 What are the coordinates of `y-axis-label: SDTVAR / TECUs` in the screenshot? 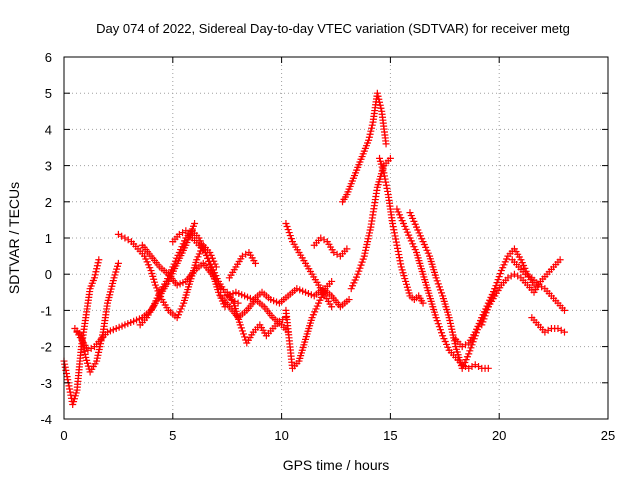 It's located at (14, 238).